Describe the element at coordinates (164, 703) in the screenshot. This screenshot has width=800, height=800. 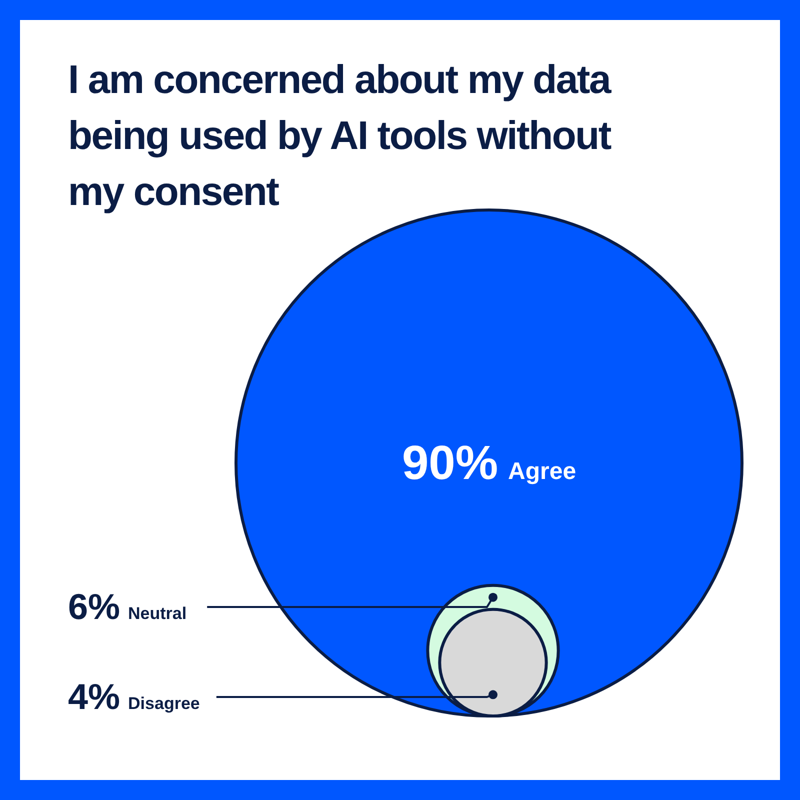
I see `category-label: Disagree` at that location.